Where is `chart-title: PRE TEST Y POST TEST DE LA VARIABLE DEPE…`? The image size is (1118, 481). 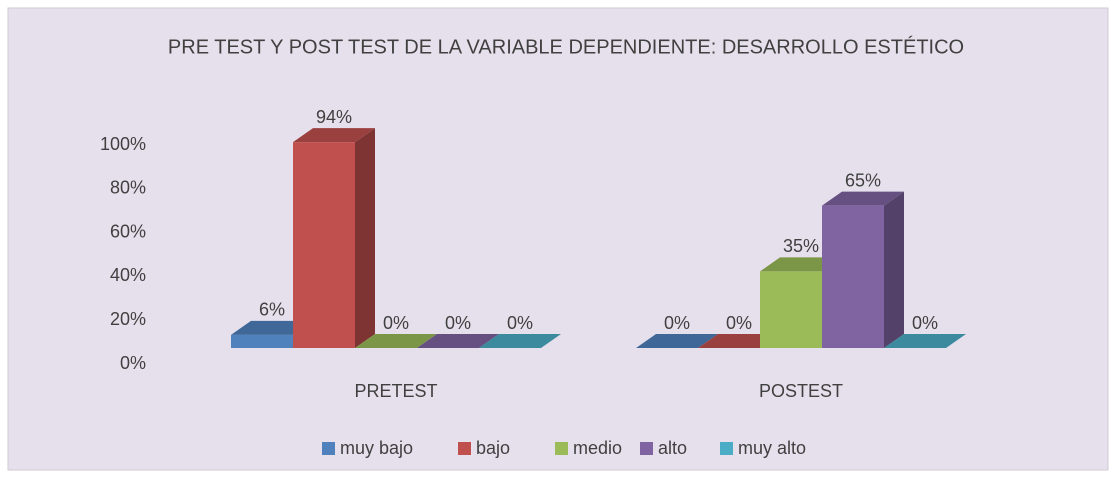 chart-title: PRE TEST Y POST TEST DE LA VARIABLE DEPE… is located at coordinates (566, 46).